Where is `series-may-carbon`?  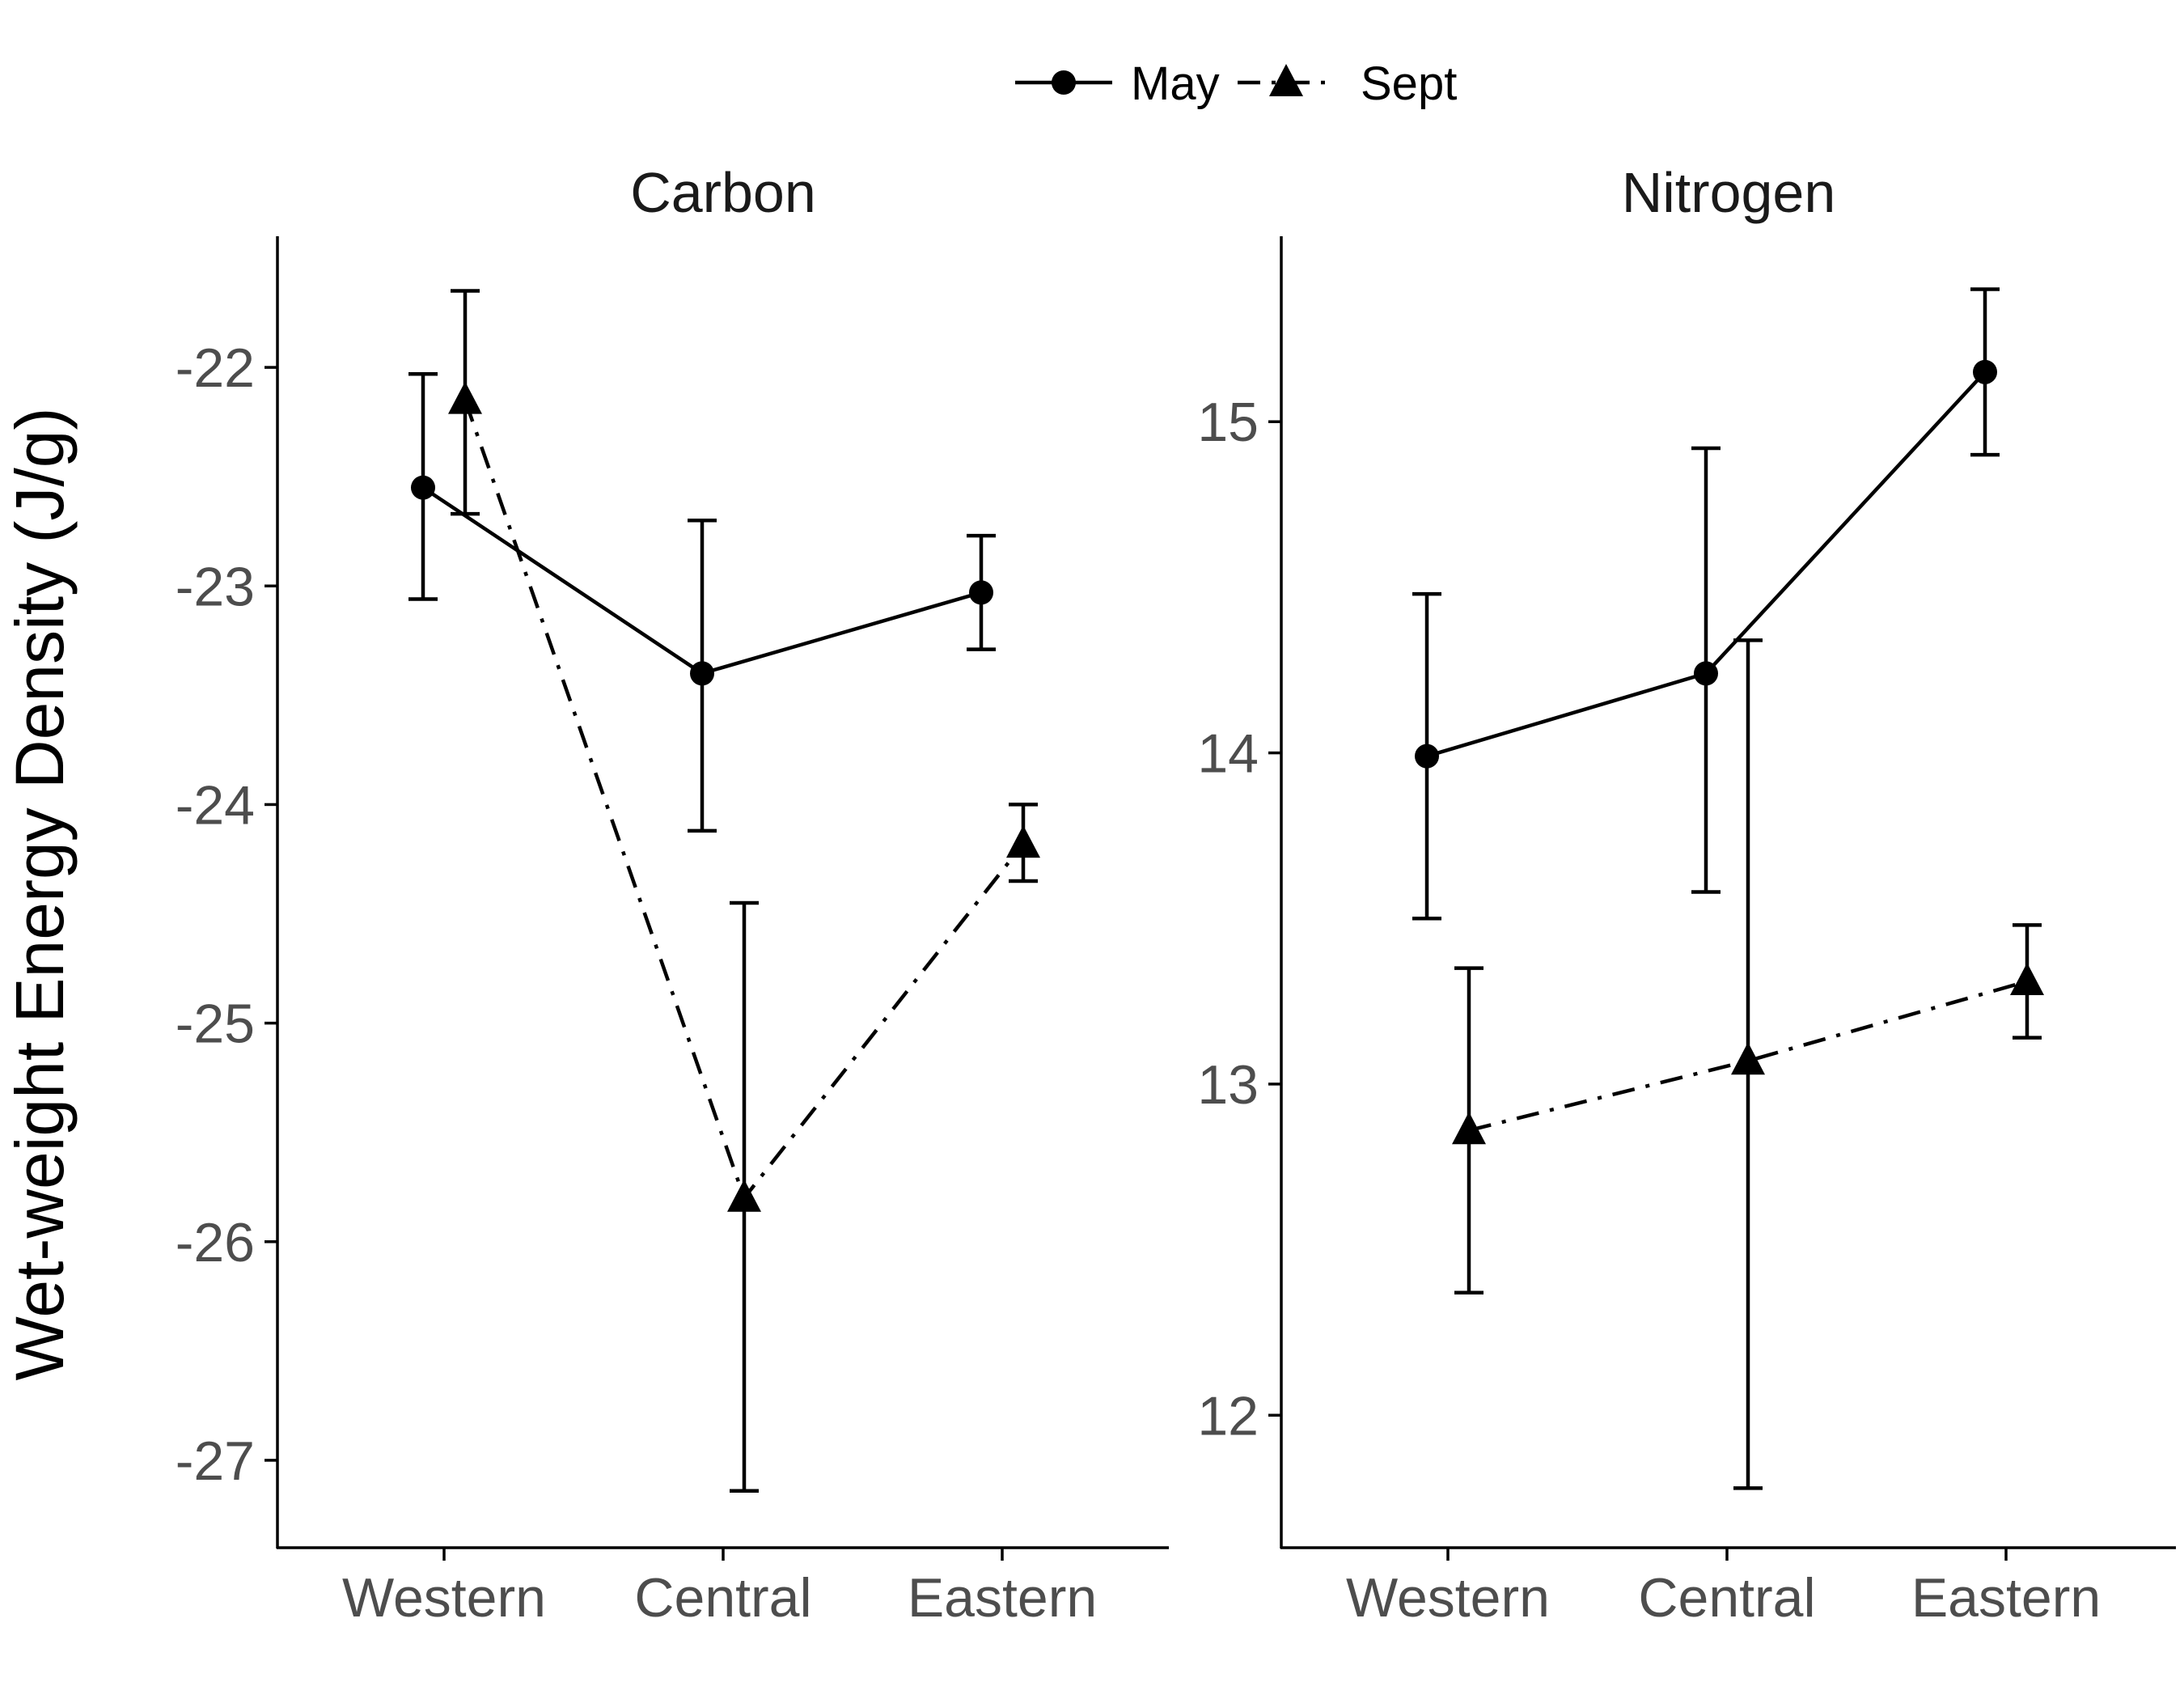 series-may-carbon is located at coordinates (702, 602).